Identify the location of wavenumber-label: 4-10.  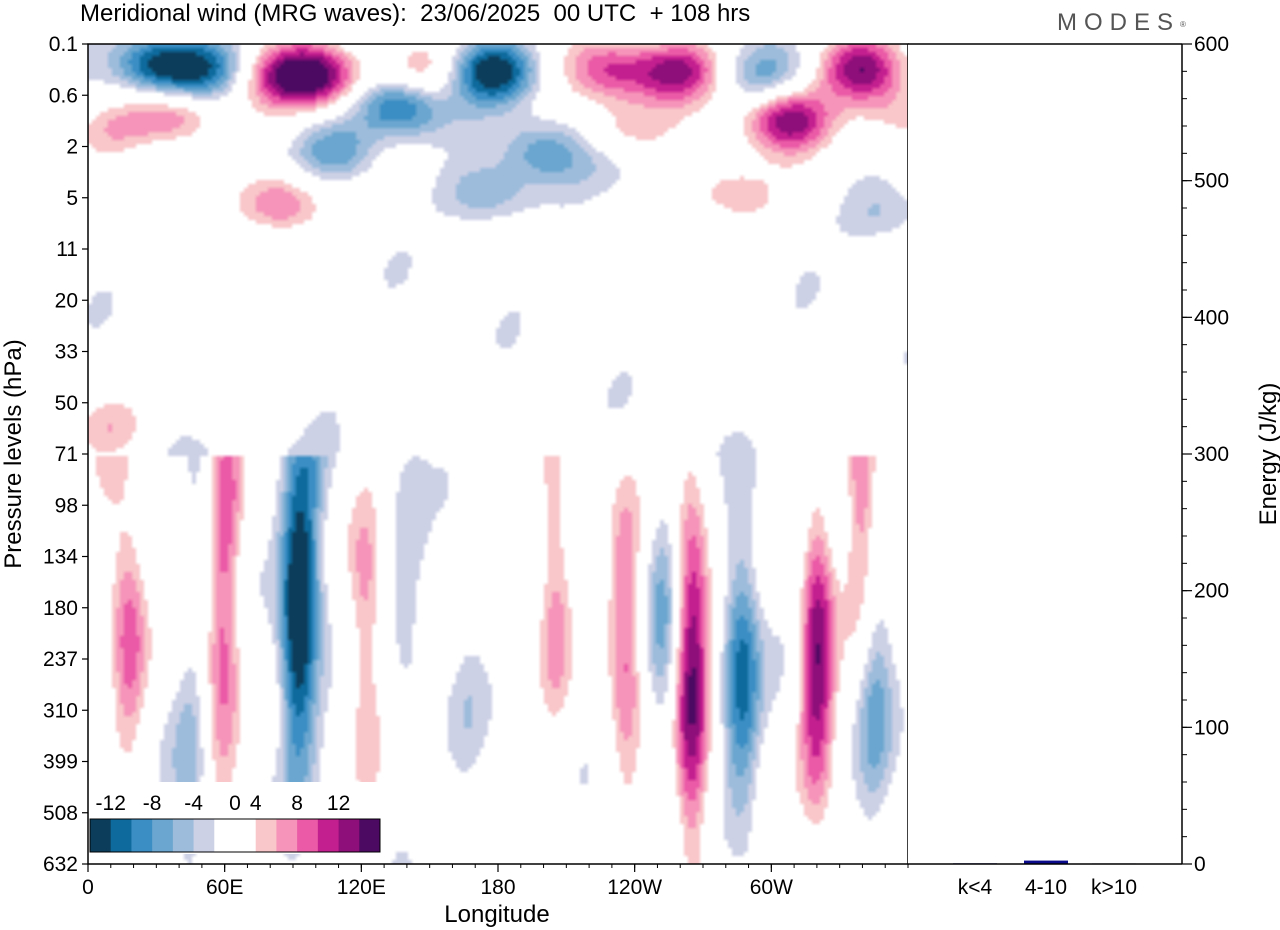
(1046, 887).